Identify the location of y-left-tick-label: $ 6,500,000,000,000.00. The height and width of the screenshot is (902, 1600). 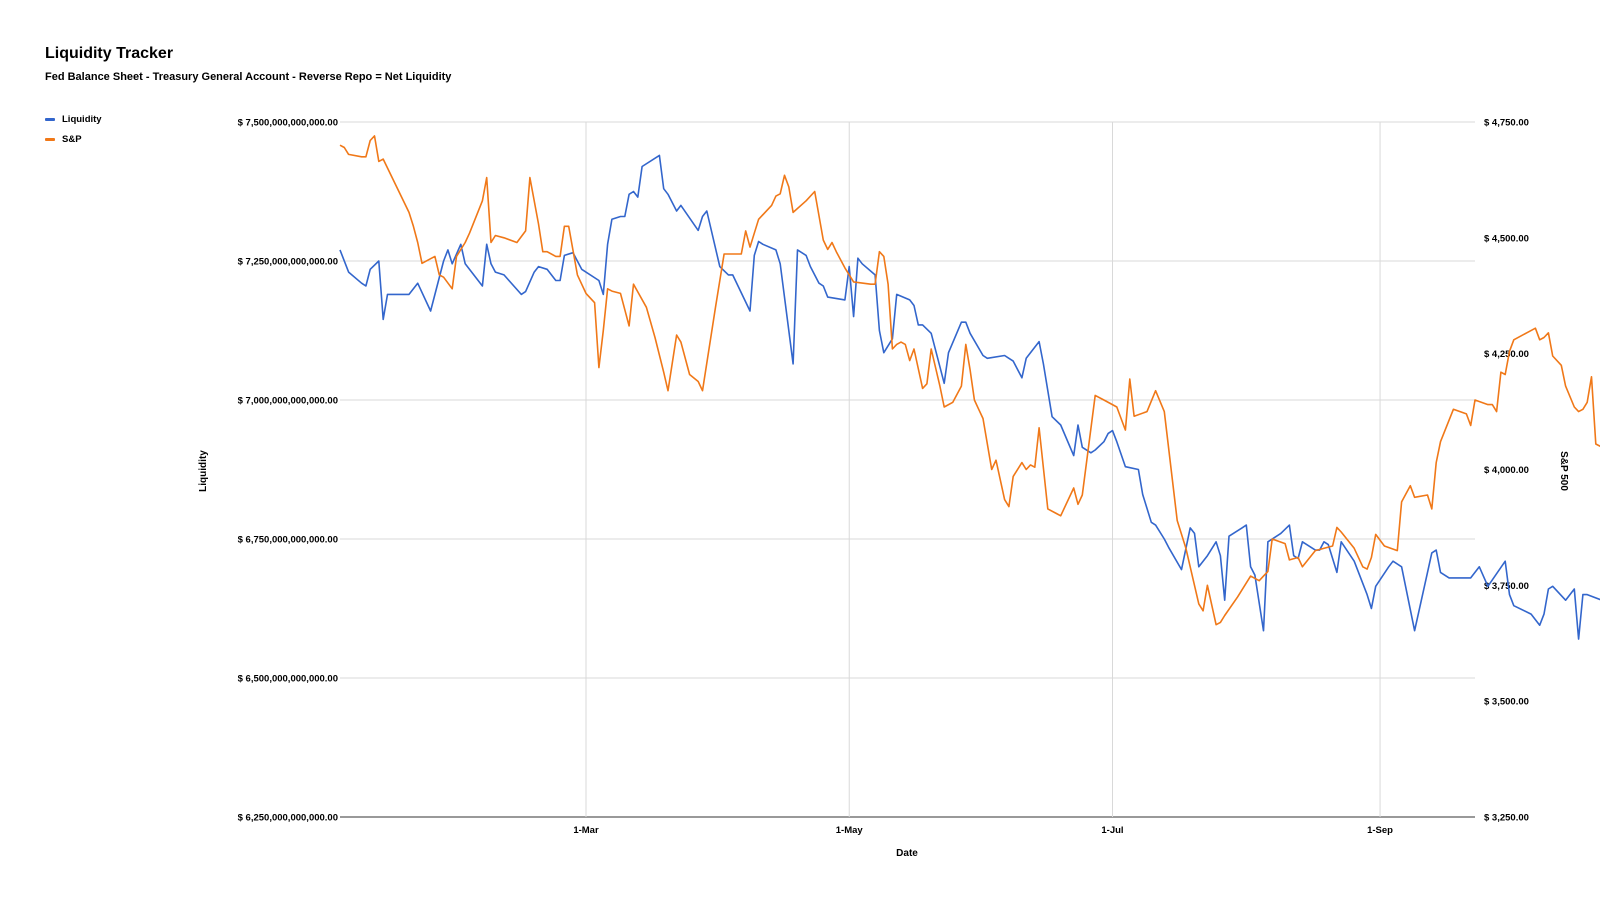
(288, 679).